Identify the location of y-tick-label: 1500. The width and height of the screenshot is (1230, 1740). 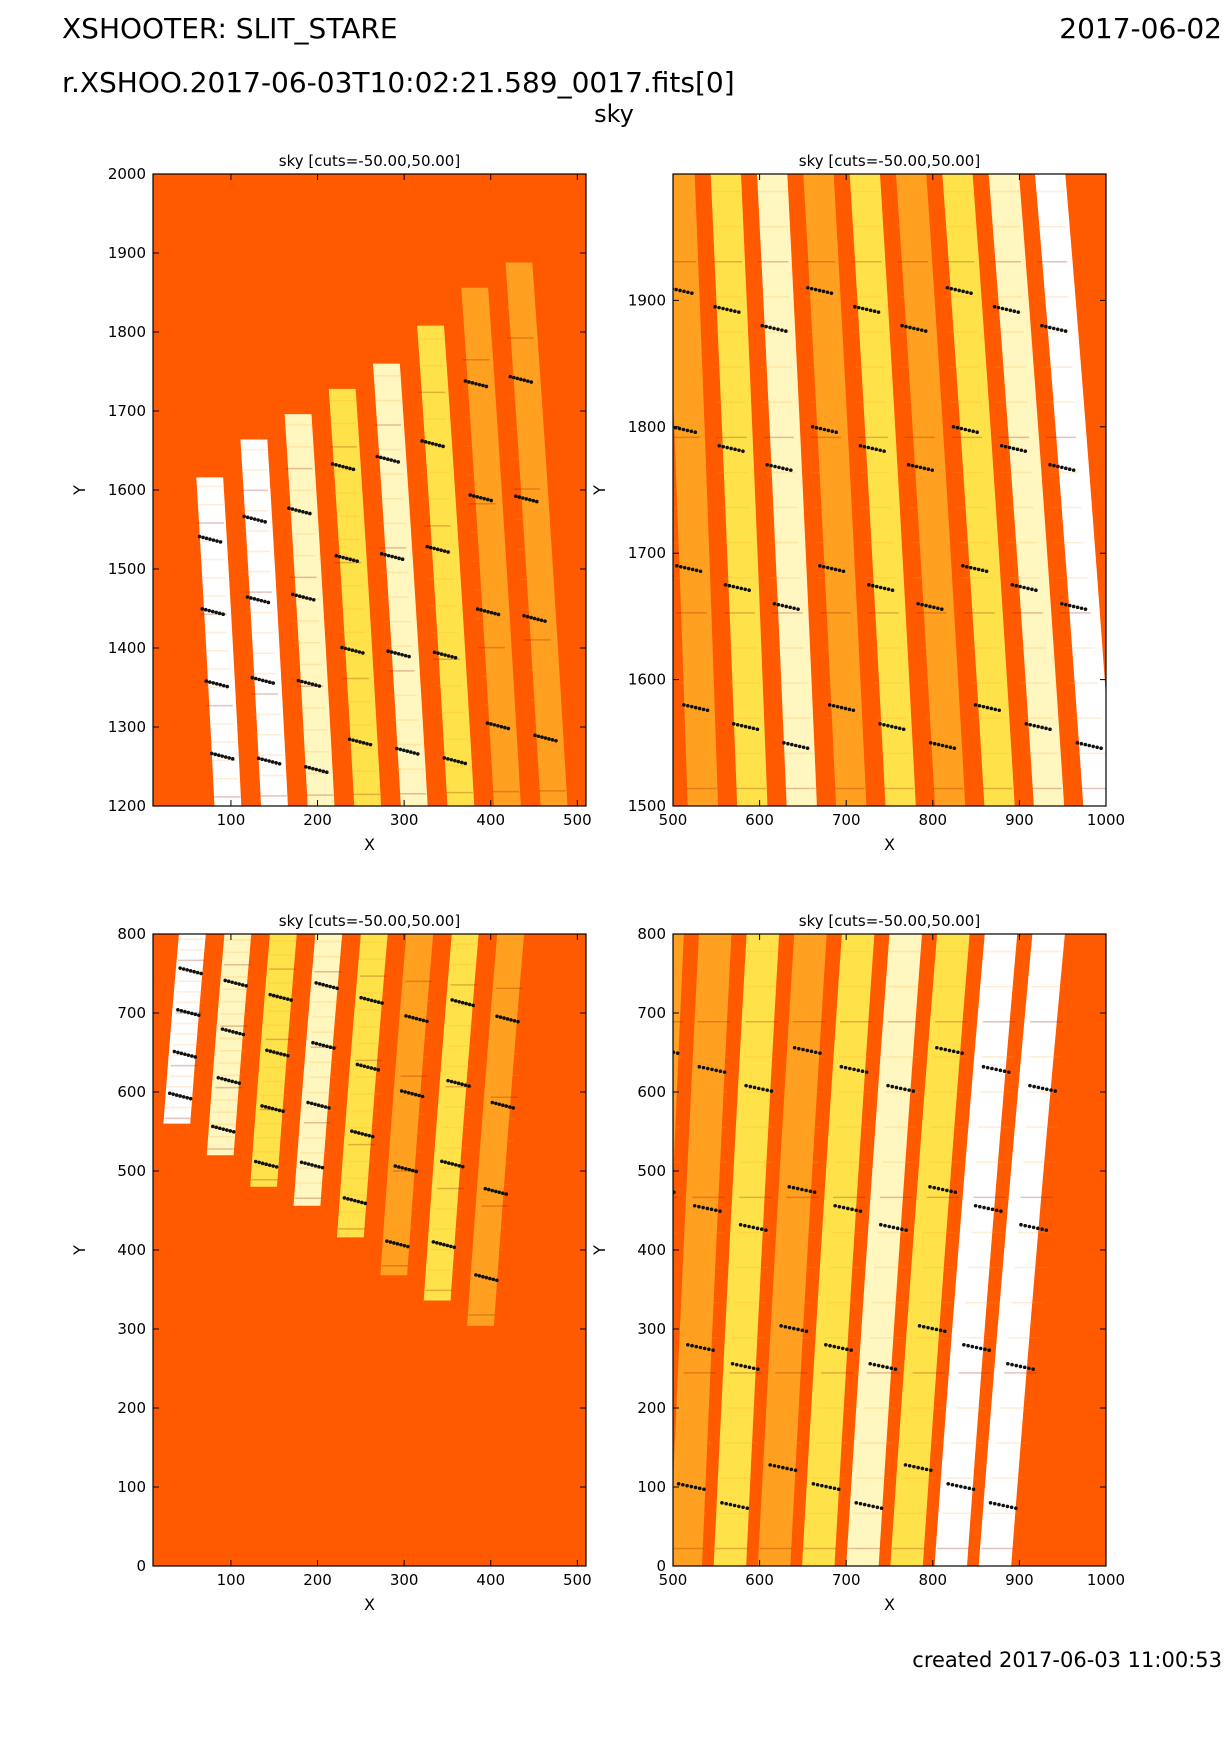
(647, 806).